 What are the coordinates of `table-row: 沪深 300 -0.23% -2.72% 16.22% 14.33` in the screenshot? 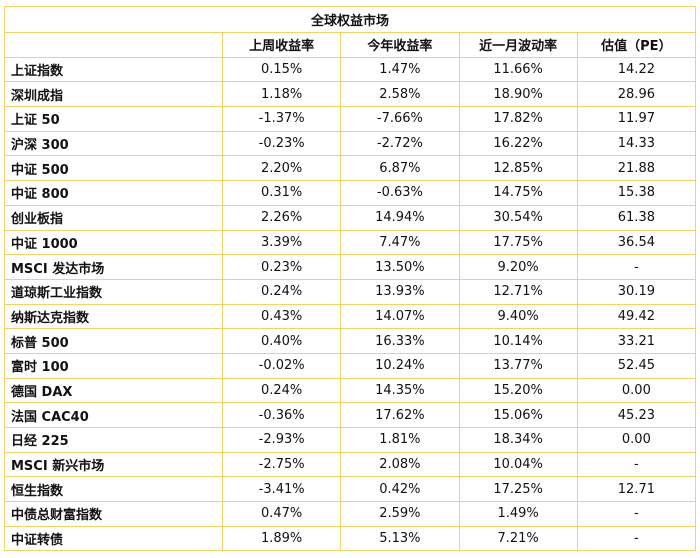 It's located at (350, 143).